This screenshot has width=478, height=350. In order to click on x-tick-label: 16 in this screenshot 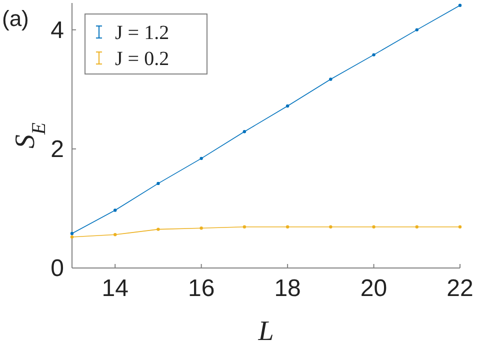, I will do `click(201, 288)`.